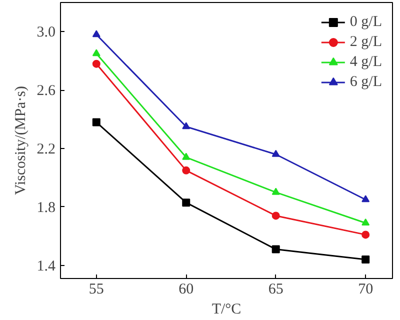 This screenshot has height=320, width=400. What do you see at coordinates (186, 290) in the screenshot?
I see `x-tick-label: 60` at bounding box center [186, 290].